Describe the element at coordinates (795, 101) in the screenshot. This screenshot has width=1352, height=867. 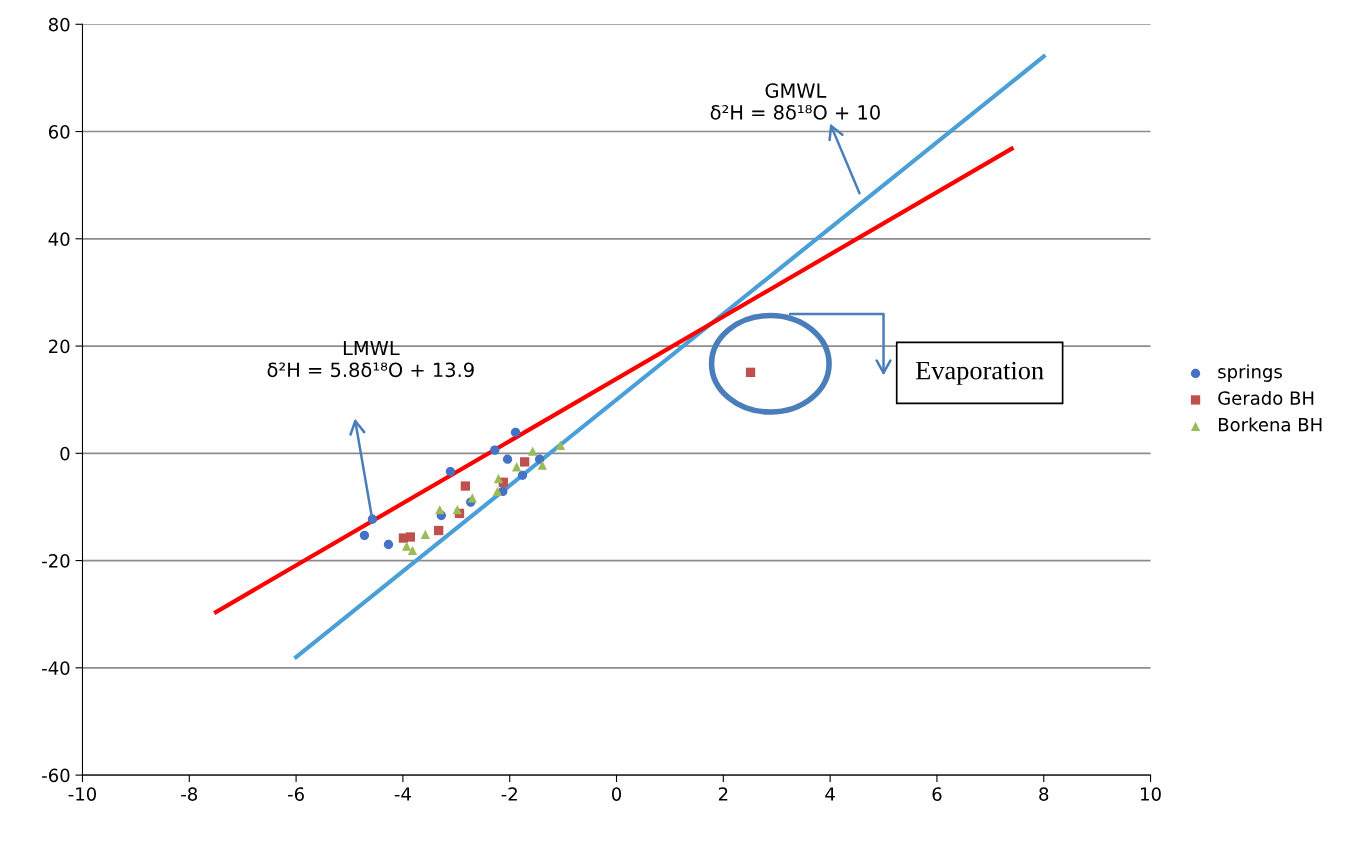
I see `annotation: GMWL δ²H = 8δ¹⁸O + 10` at that location.